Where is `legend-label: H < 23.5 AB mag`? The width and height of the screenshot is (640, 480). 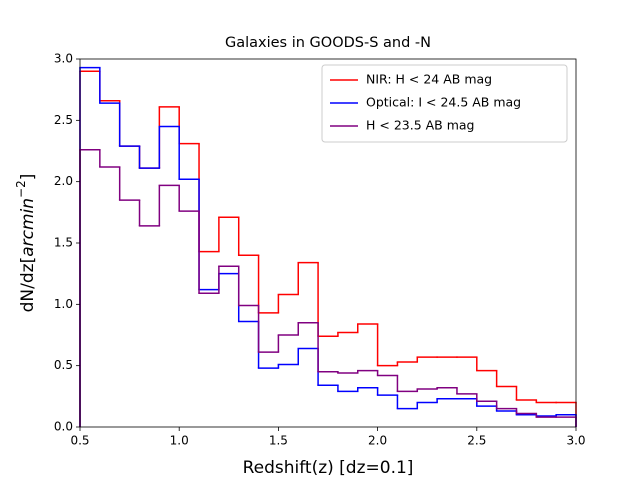
legend-label: H < 23.5 AB mag is located at coordinates (420, 125).